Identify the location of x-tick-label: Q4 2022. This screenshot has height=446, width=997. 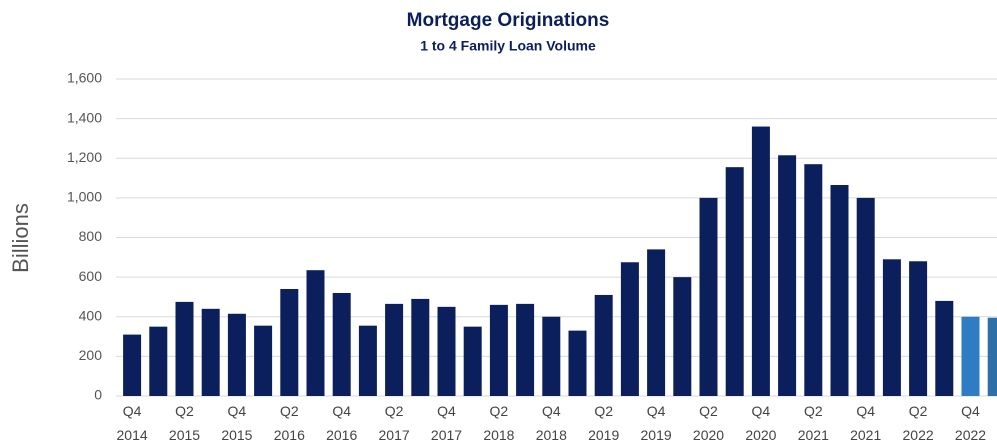
(970, 423).